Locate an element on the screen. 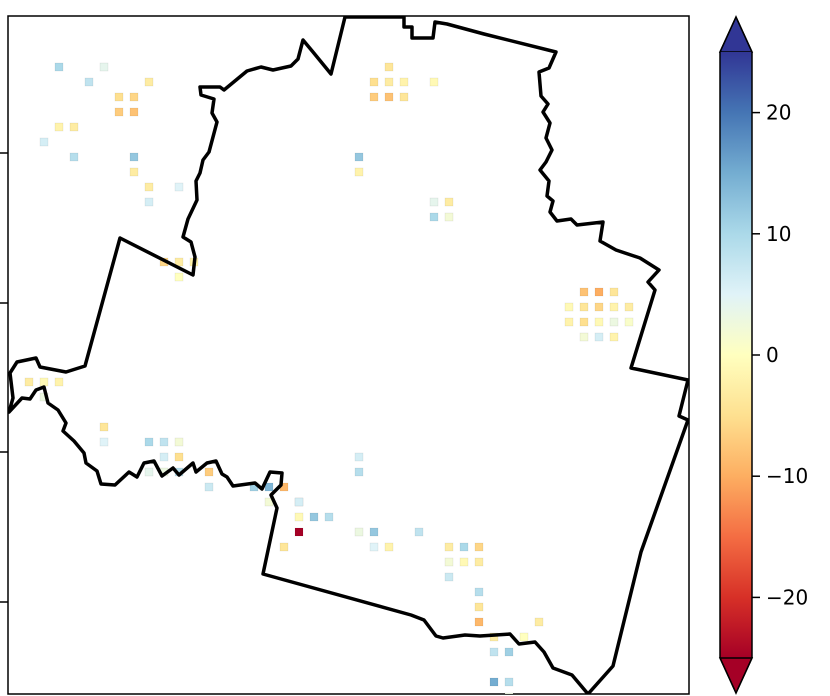  colorbar-tick-label: −20 is located at coordinates (787, 597).